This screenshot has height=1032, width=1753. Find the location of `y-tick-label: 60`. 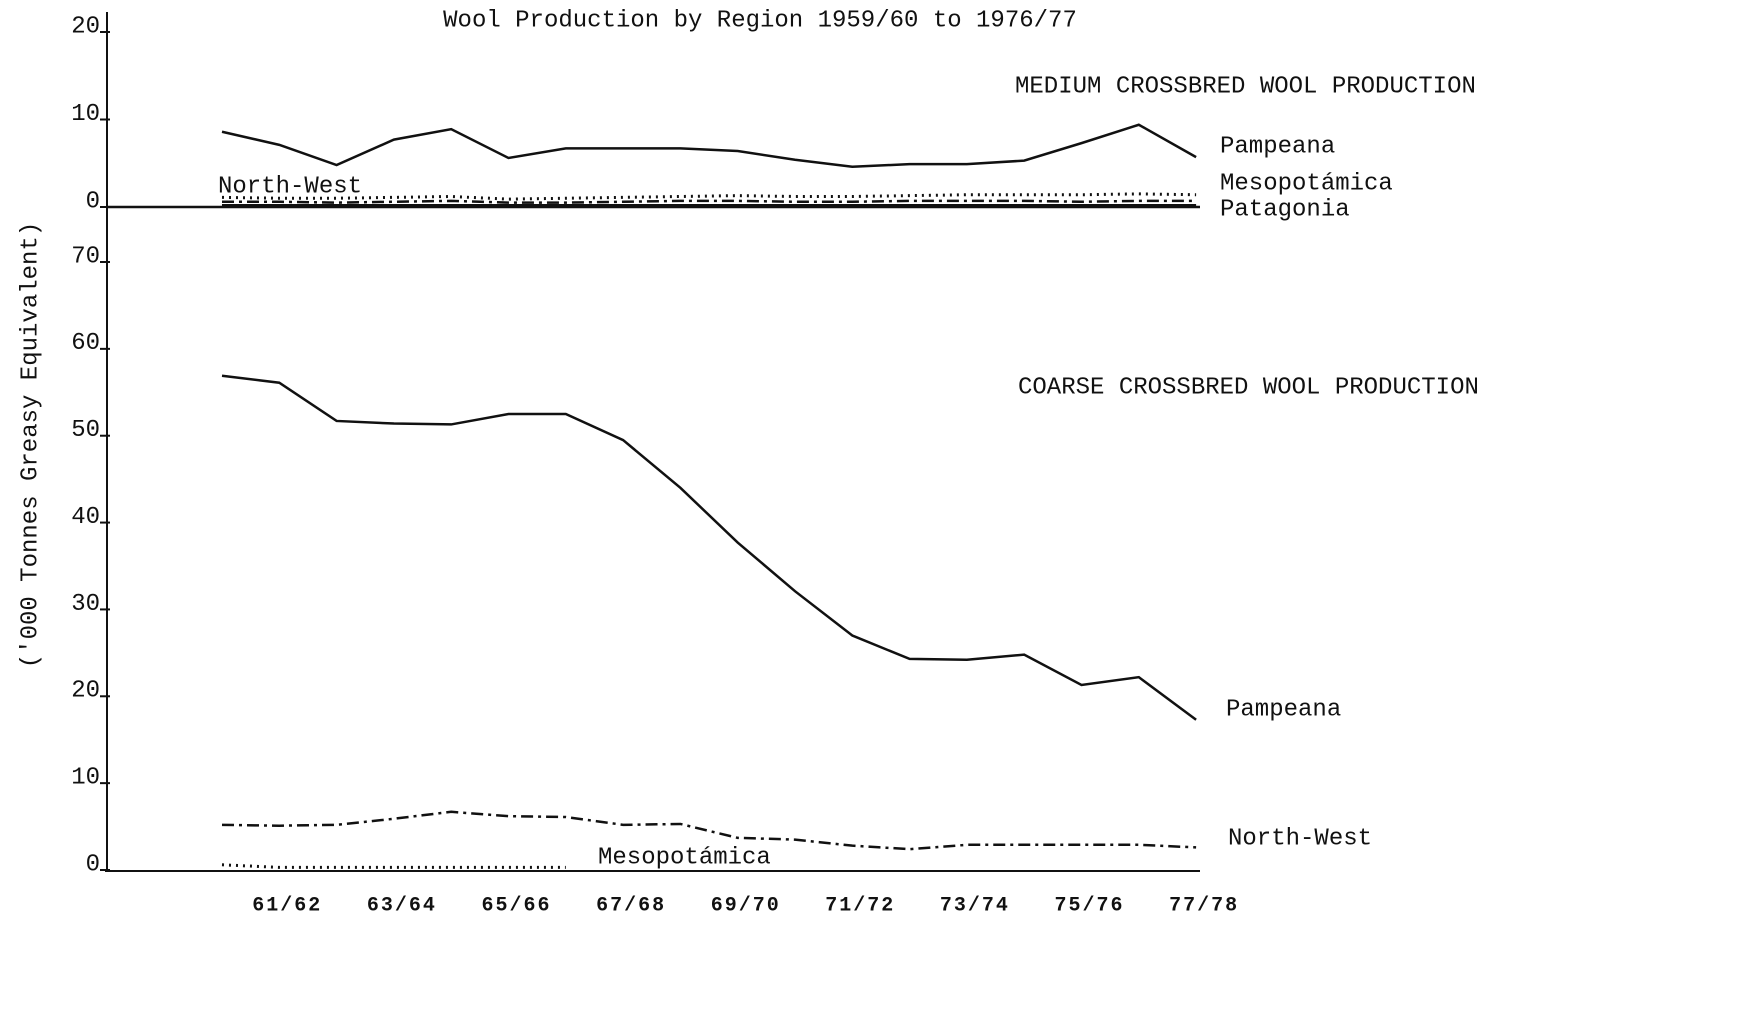

y-tick-label: 60 is located at coordinates (85, 343).